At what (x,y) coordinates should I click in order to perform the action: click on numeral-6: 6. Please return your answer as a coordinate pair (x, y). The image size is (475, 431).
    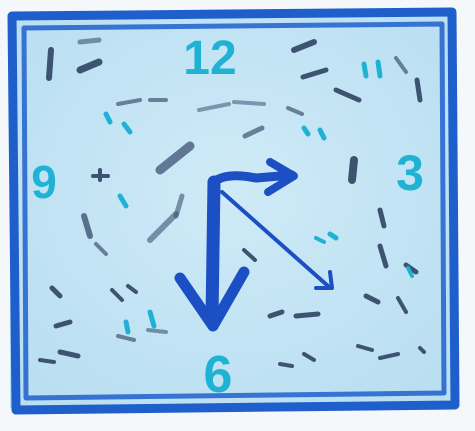
    Looking at the image, I should click on (218, 375).